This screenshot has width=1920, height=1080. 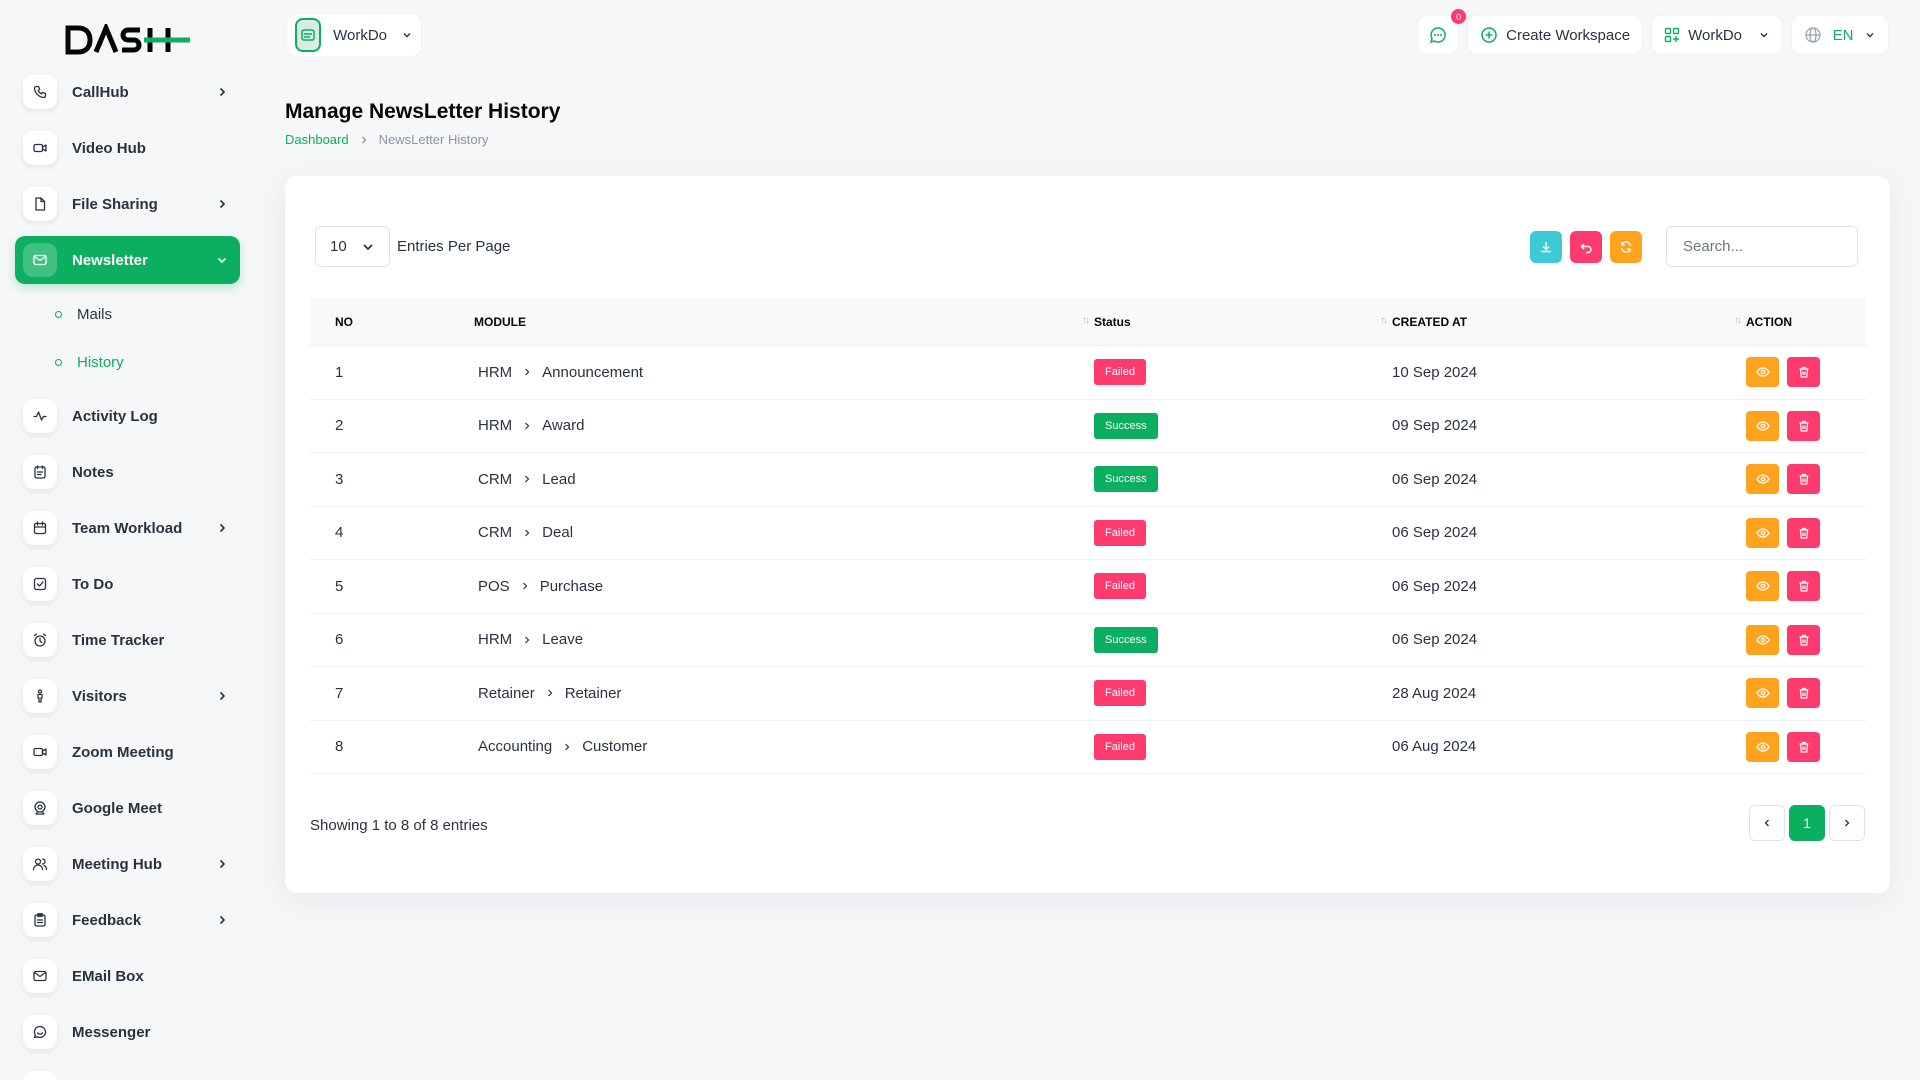 What do you see at coordinates (127, 752) in the screenshot?
I see `sidebar-item-zoom-meeting: Zoom Meeting` at bounding box center [127, 752].